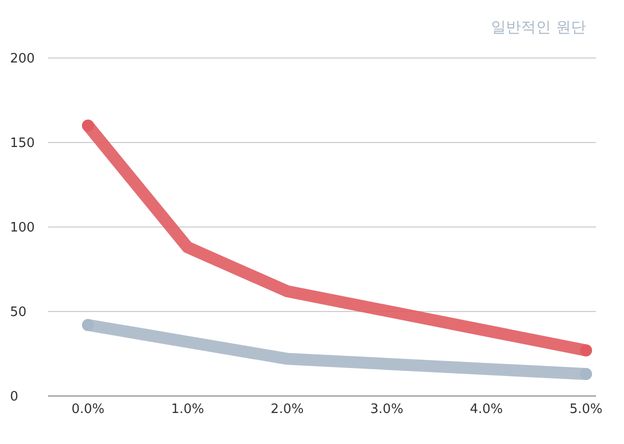 The image size is (624, 444). What do you see at coordinates (538, 27) in the screenshot?
I see `text: 일반적인 원단` at bounding box center [538, 27].